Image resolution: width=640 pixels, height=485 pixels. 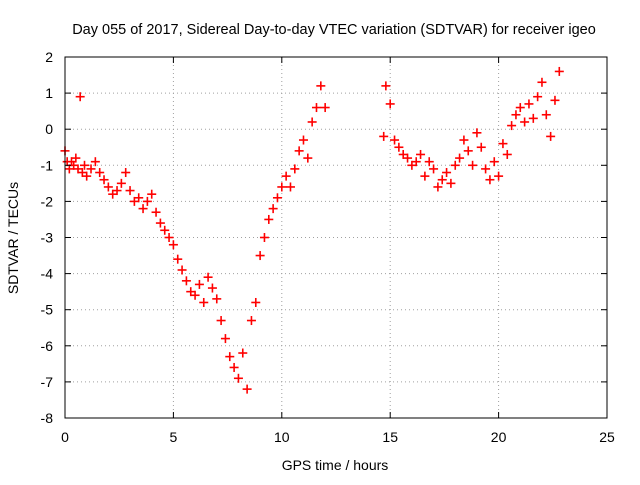 What do you see at coordinates (65, 437) in the screenshot?
I see `x-tick-label: 0` at bounding box center [65, 437].